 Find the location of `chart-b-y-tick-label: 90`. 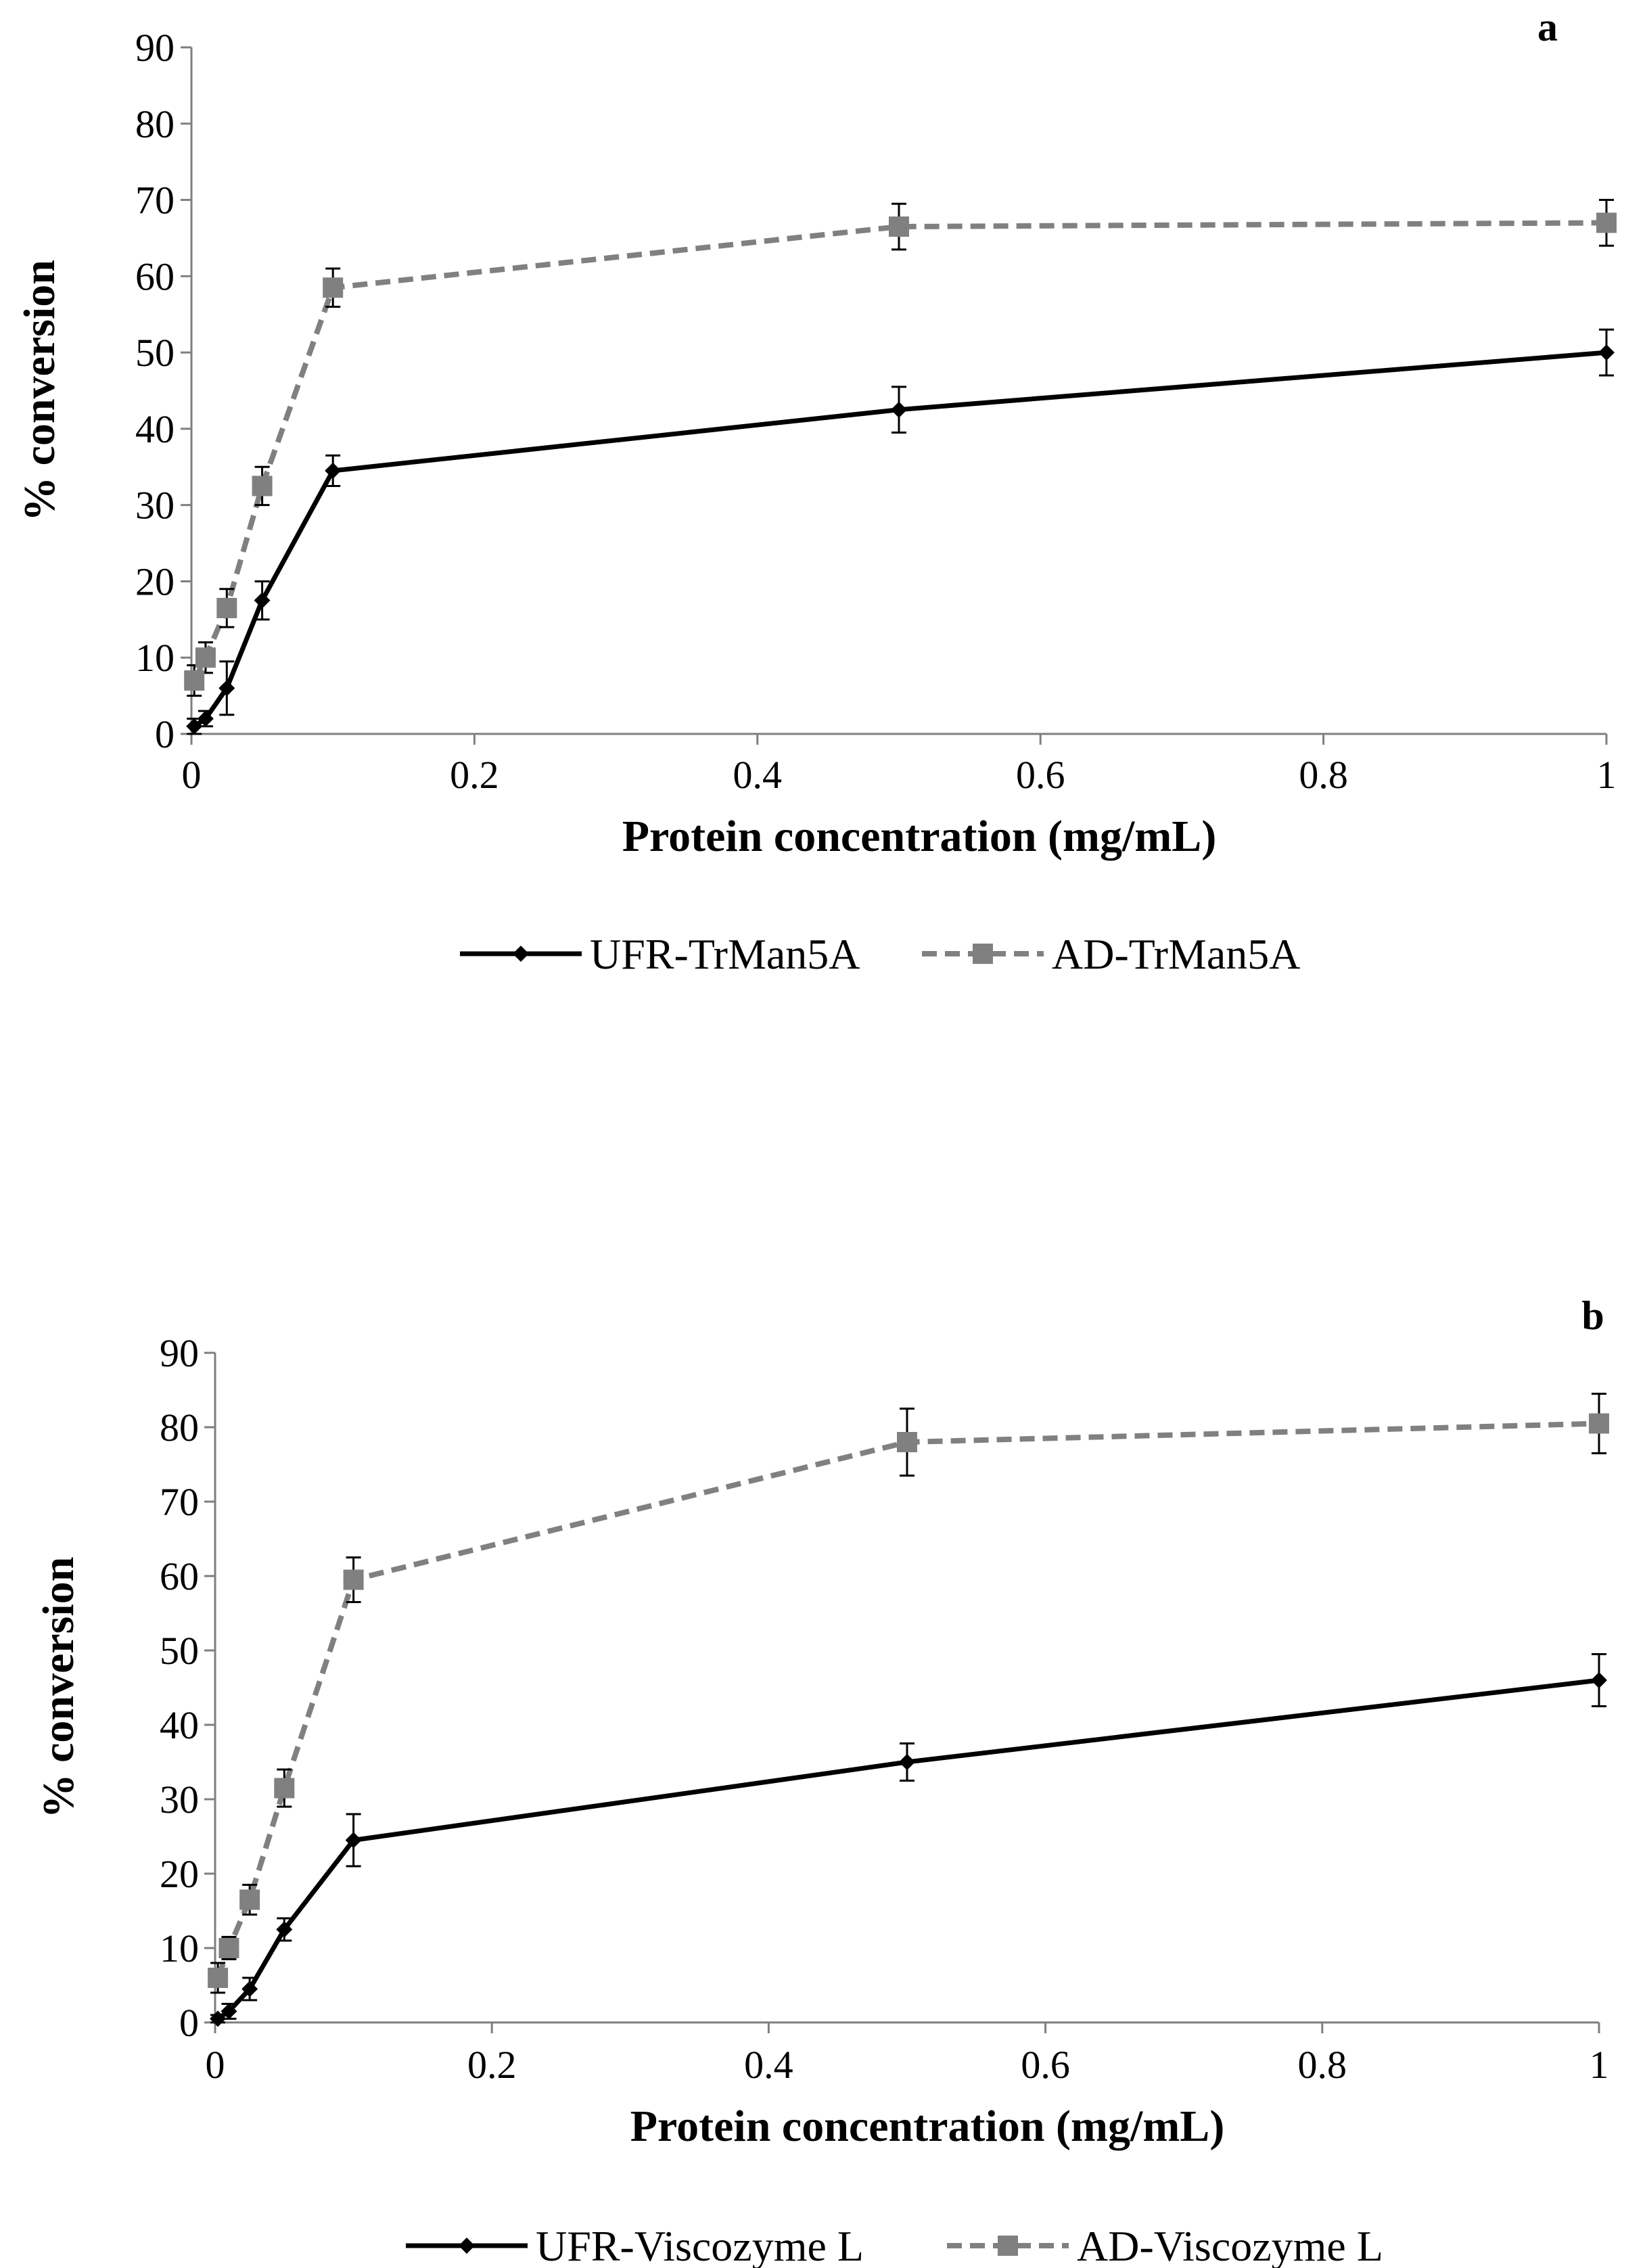

chart-b-y-tick-label: 90 is located at coordinates (180, 1353).